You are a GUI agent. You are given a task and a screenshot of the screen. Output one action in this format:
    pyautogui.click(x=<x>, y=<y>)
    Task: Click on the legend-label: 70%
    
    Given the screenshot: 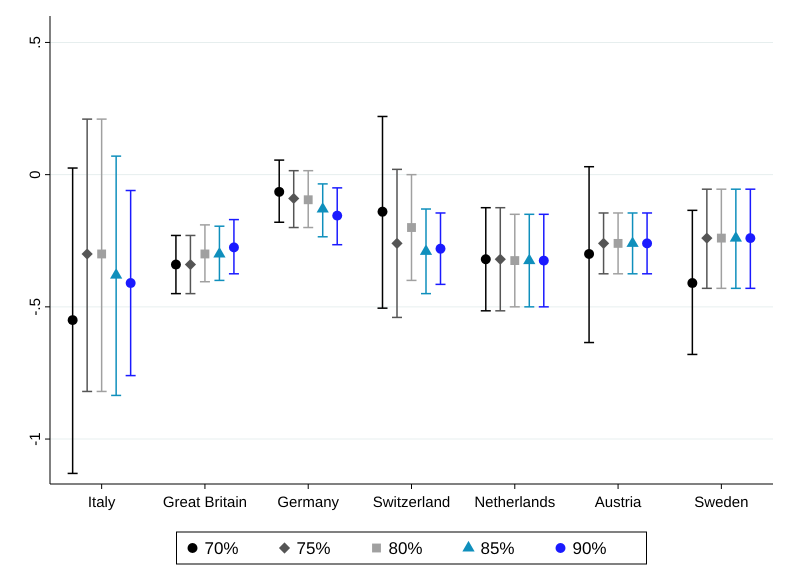 What is the action you would take?
    pyautogui.click(x=221, y=548)
    